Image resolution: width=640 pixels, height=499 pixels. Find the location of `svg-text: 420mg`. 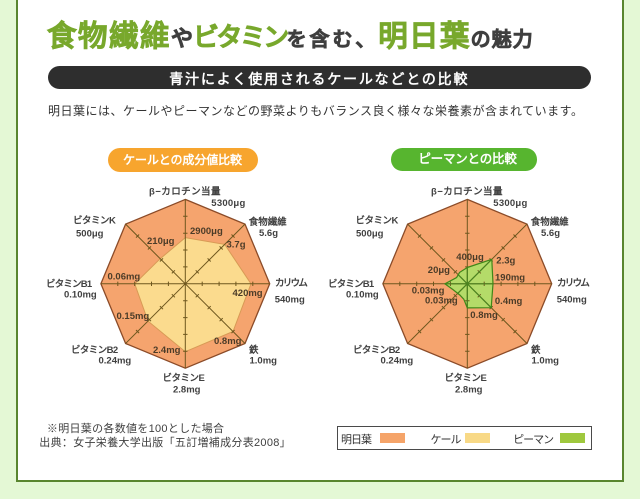

svg-text: 420mg is located at coordinates (248, 293).